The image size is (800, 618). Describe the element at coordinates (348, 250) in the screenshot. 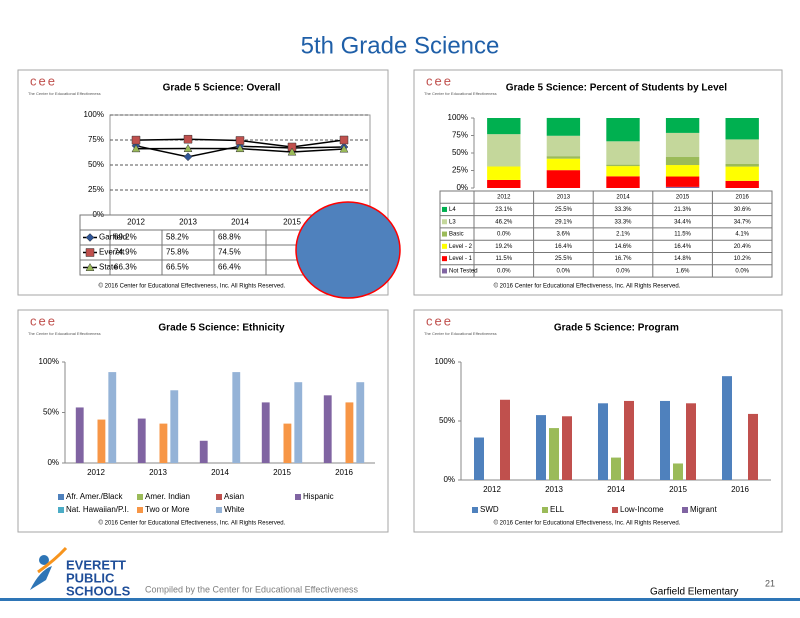

I see `overlay-shape` at that location.